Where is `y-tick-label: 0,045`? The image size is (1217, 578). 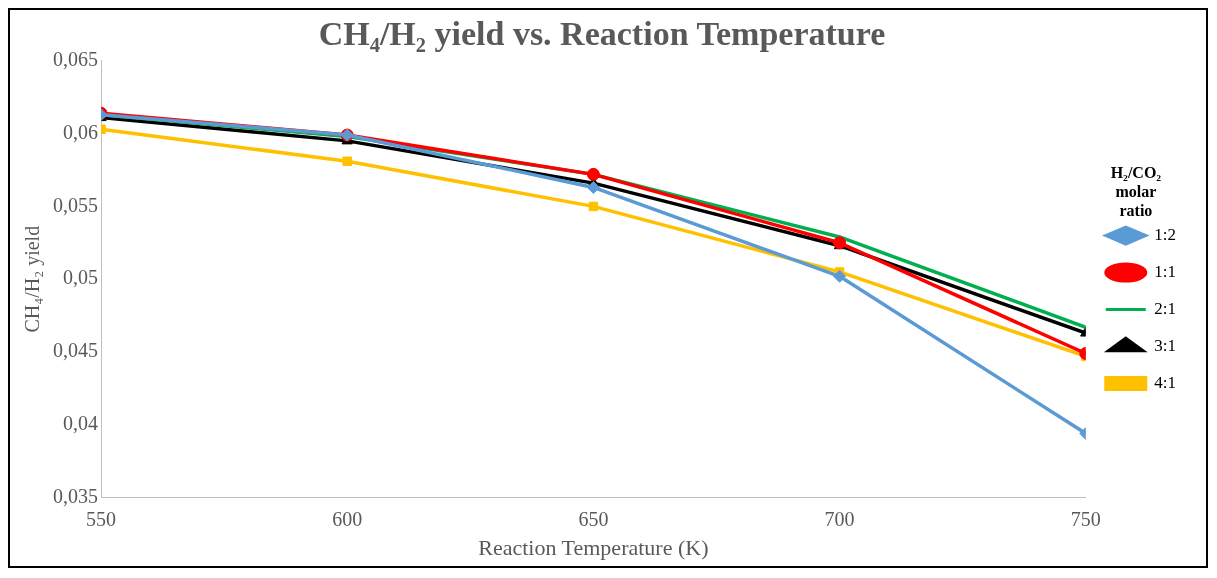 y-tick-label: 0,045 is located at coordinates (75, 350).